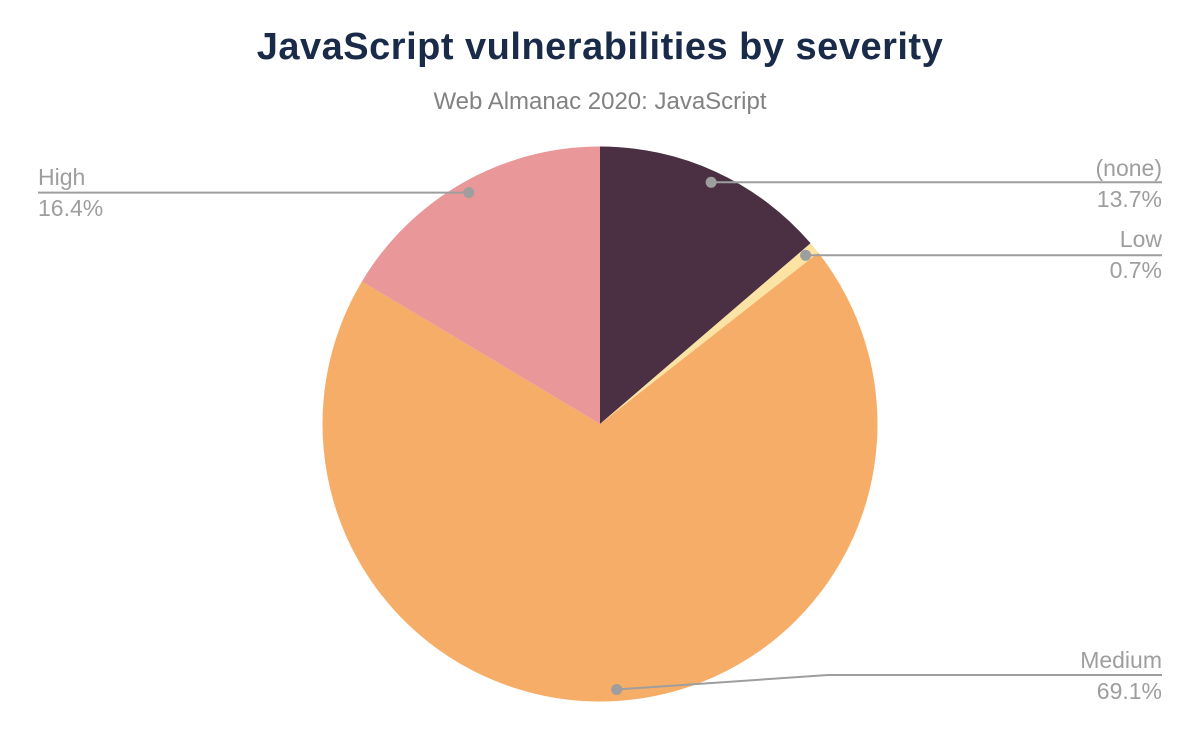 This screenshot has width=1200, height=742. Describe the element at coordinates (1135, 270) in the screenshot. I see `slice-percentage: 0.7%` at that location.